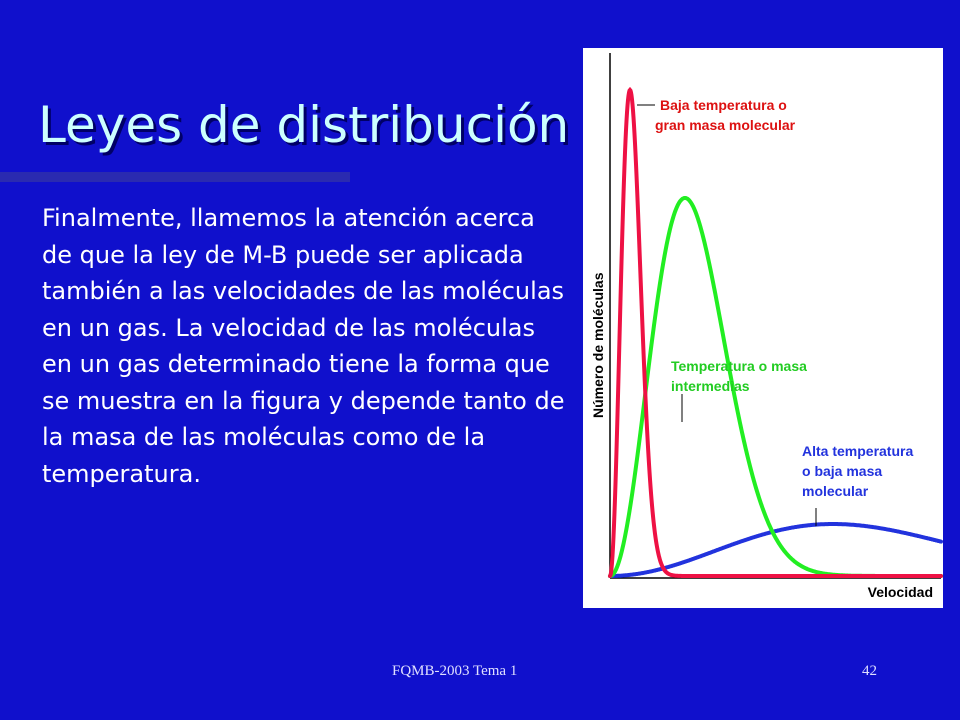 This screenshot has width=960, height=720. Describe the element at coordinates (723, 105) in the screenshot. I see `label-low-line-1: Baja temperatura o` at that location.